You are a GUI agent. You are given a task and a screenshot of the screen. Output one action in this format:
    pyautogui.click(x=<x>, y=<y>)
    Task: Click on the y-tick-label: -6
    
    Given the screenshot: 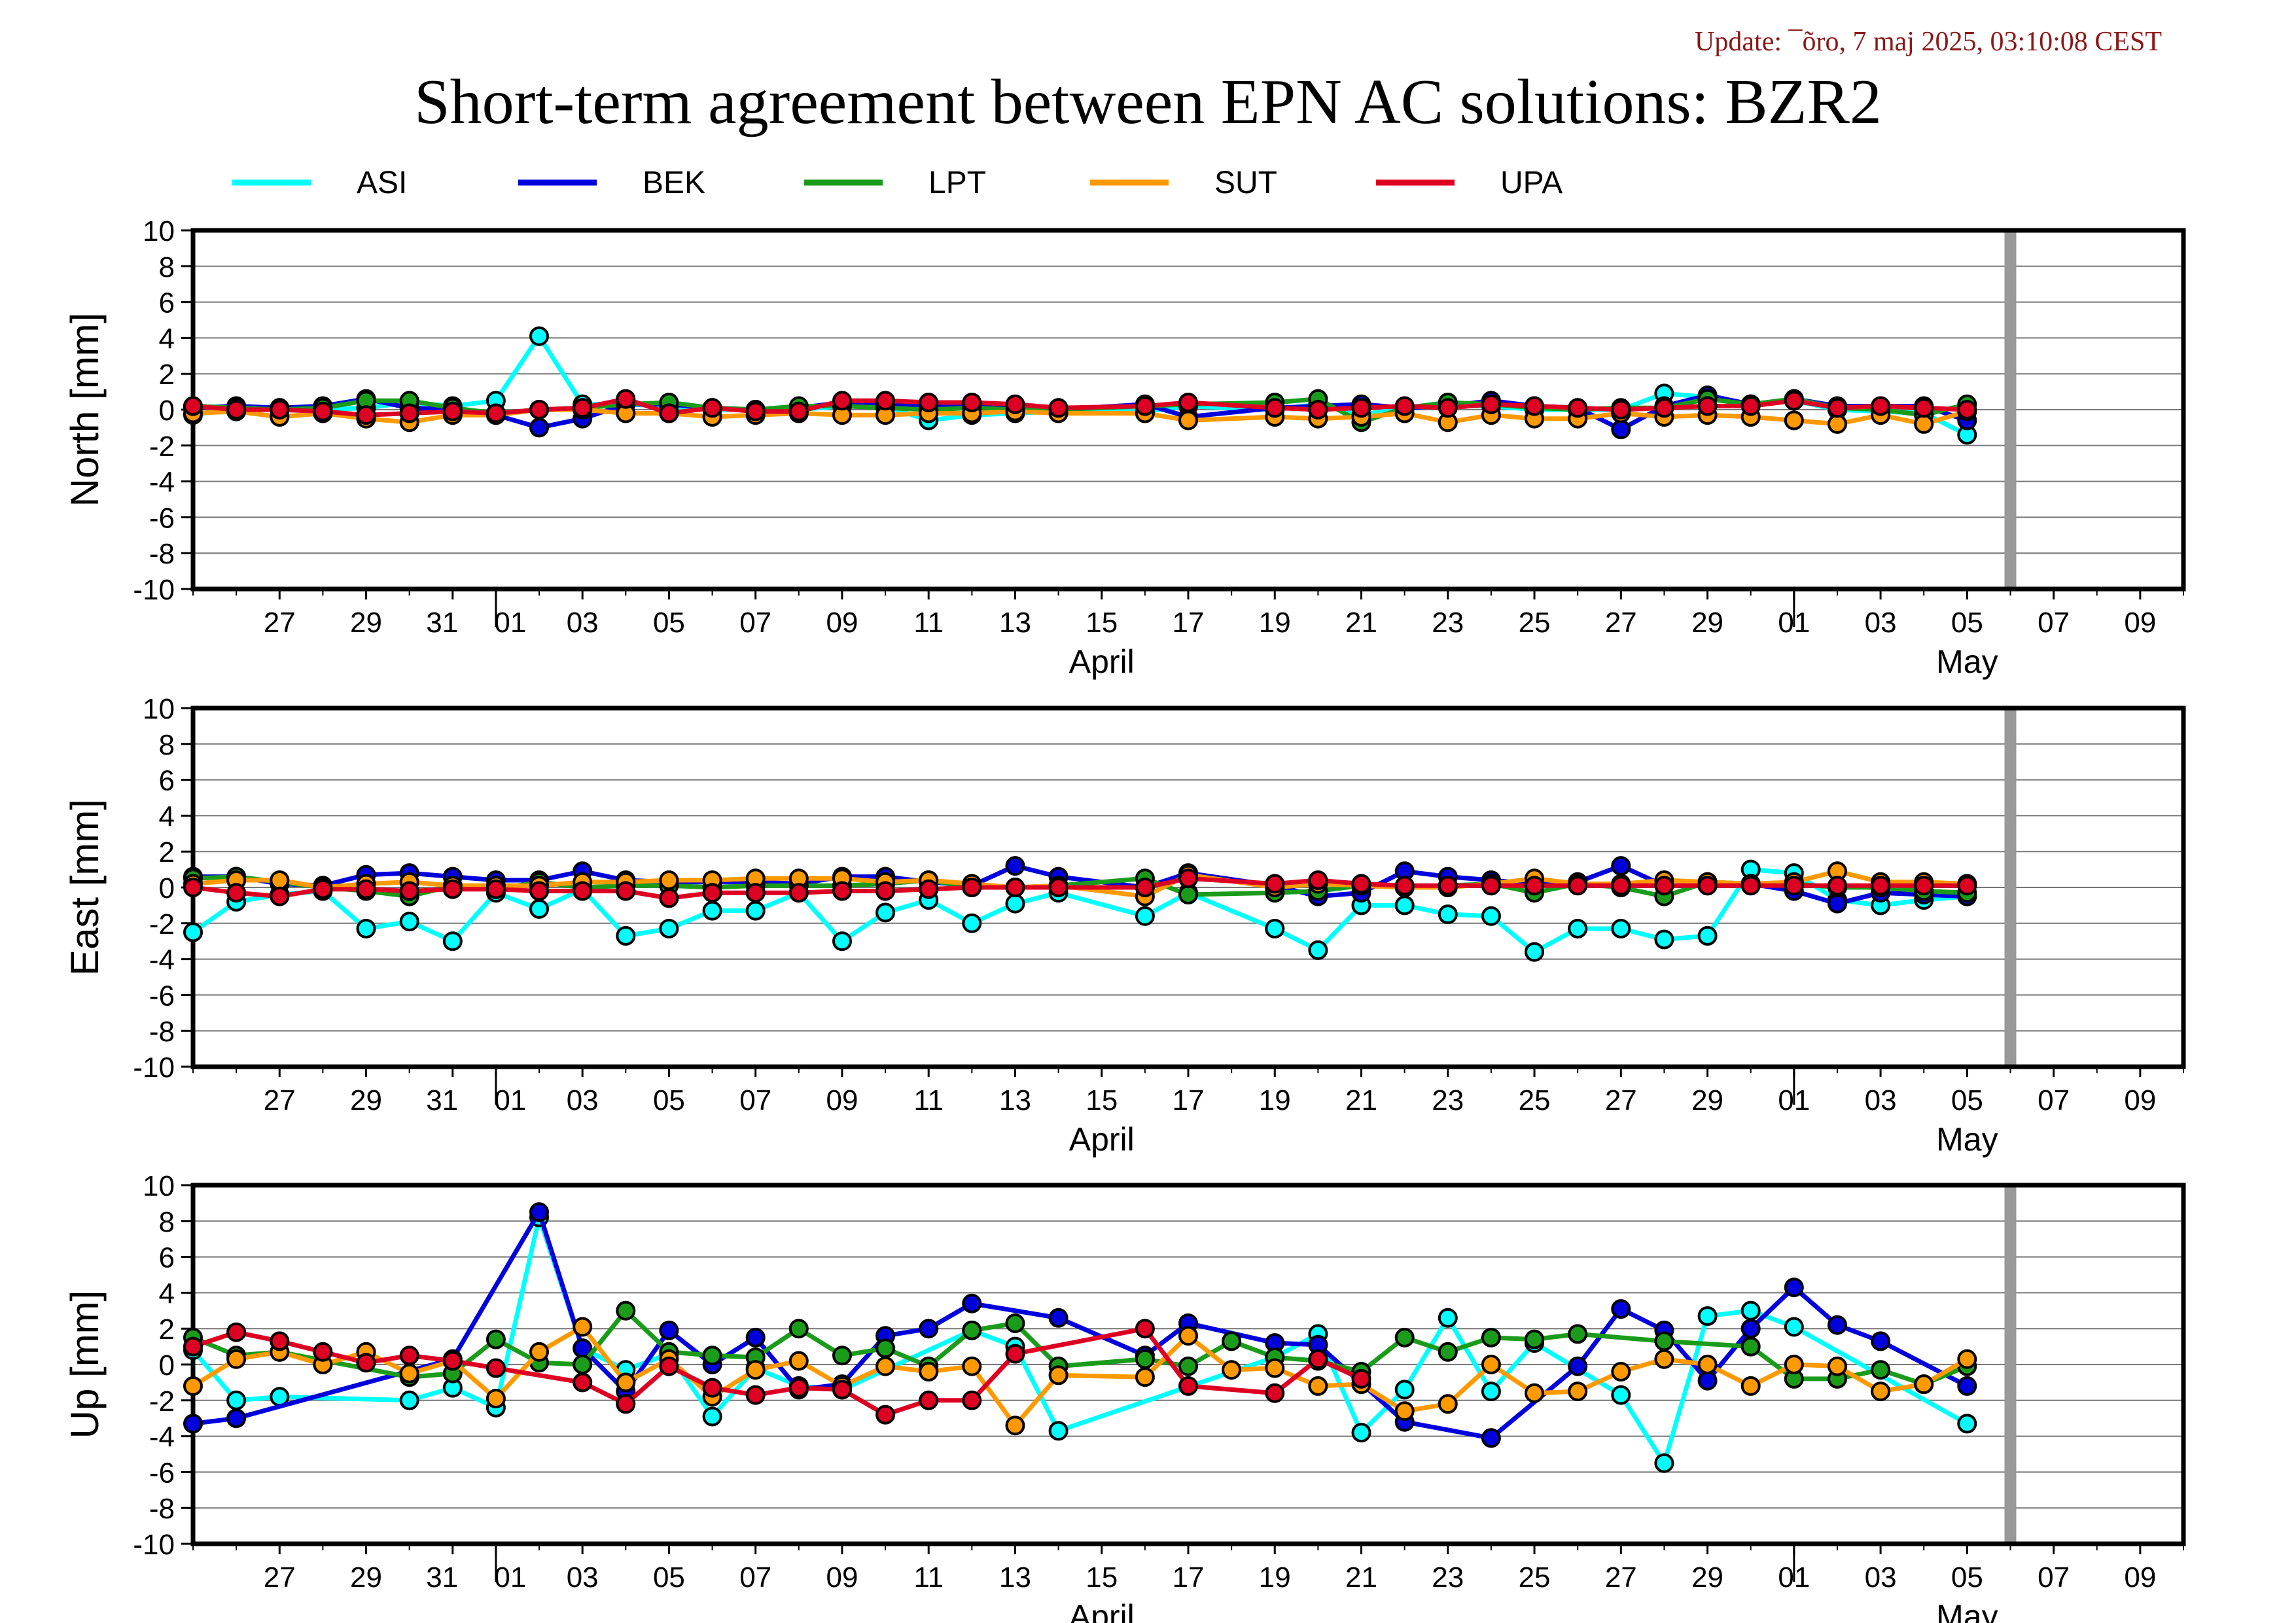 What is the action you would take?
    pyautogui.click(x=162, y=1473)
    